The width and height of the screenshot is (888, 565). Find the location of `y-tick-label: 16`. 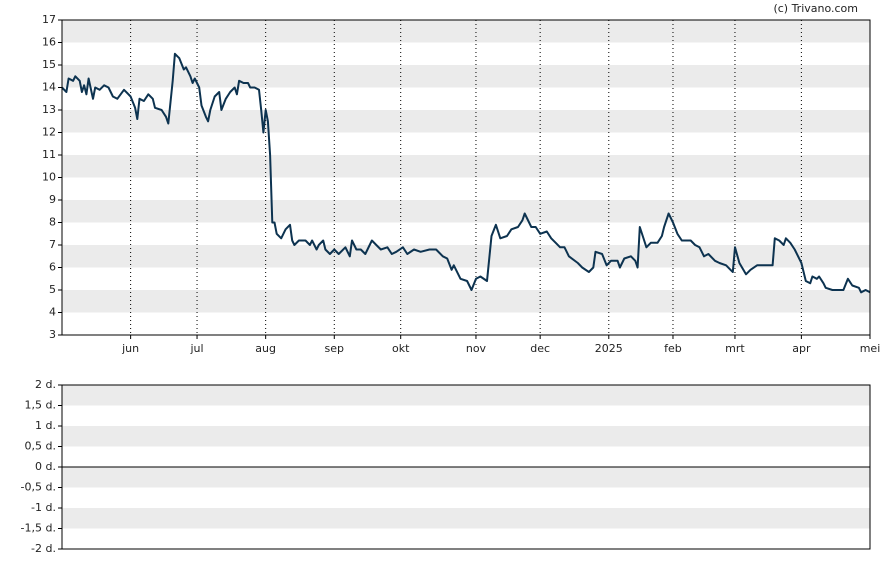

y-tick-label: 16 is located at coordinates (49, 42).